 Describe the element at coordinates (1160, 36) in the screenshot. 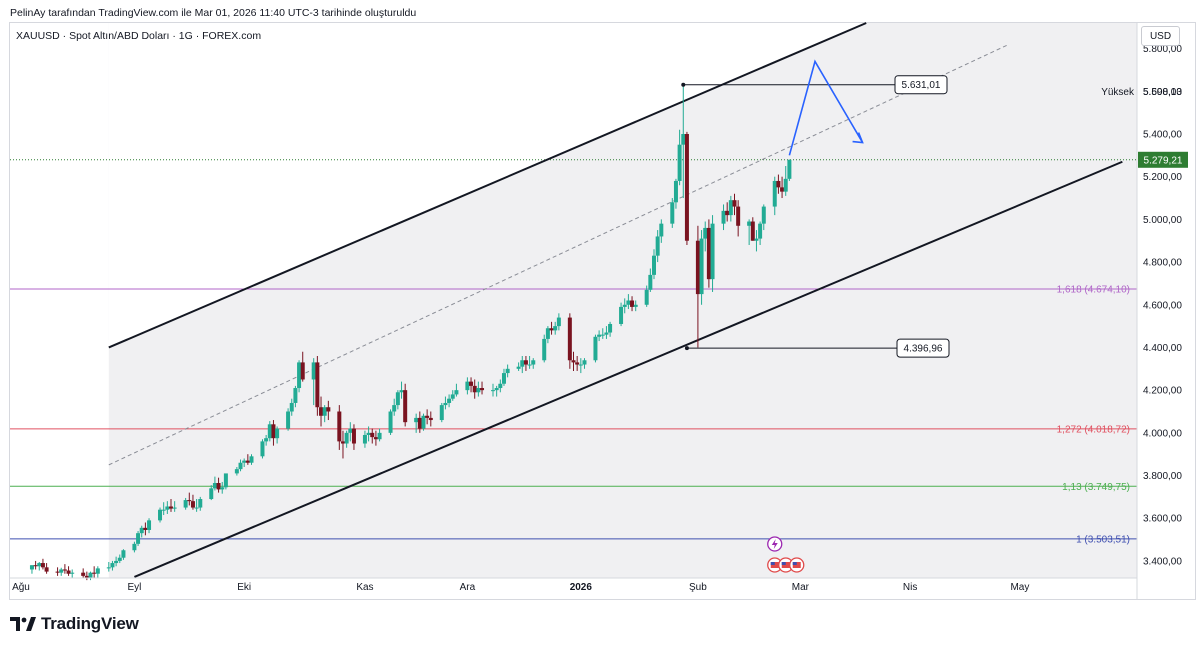

I see `currency-selector: USD` at that location.